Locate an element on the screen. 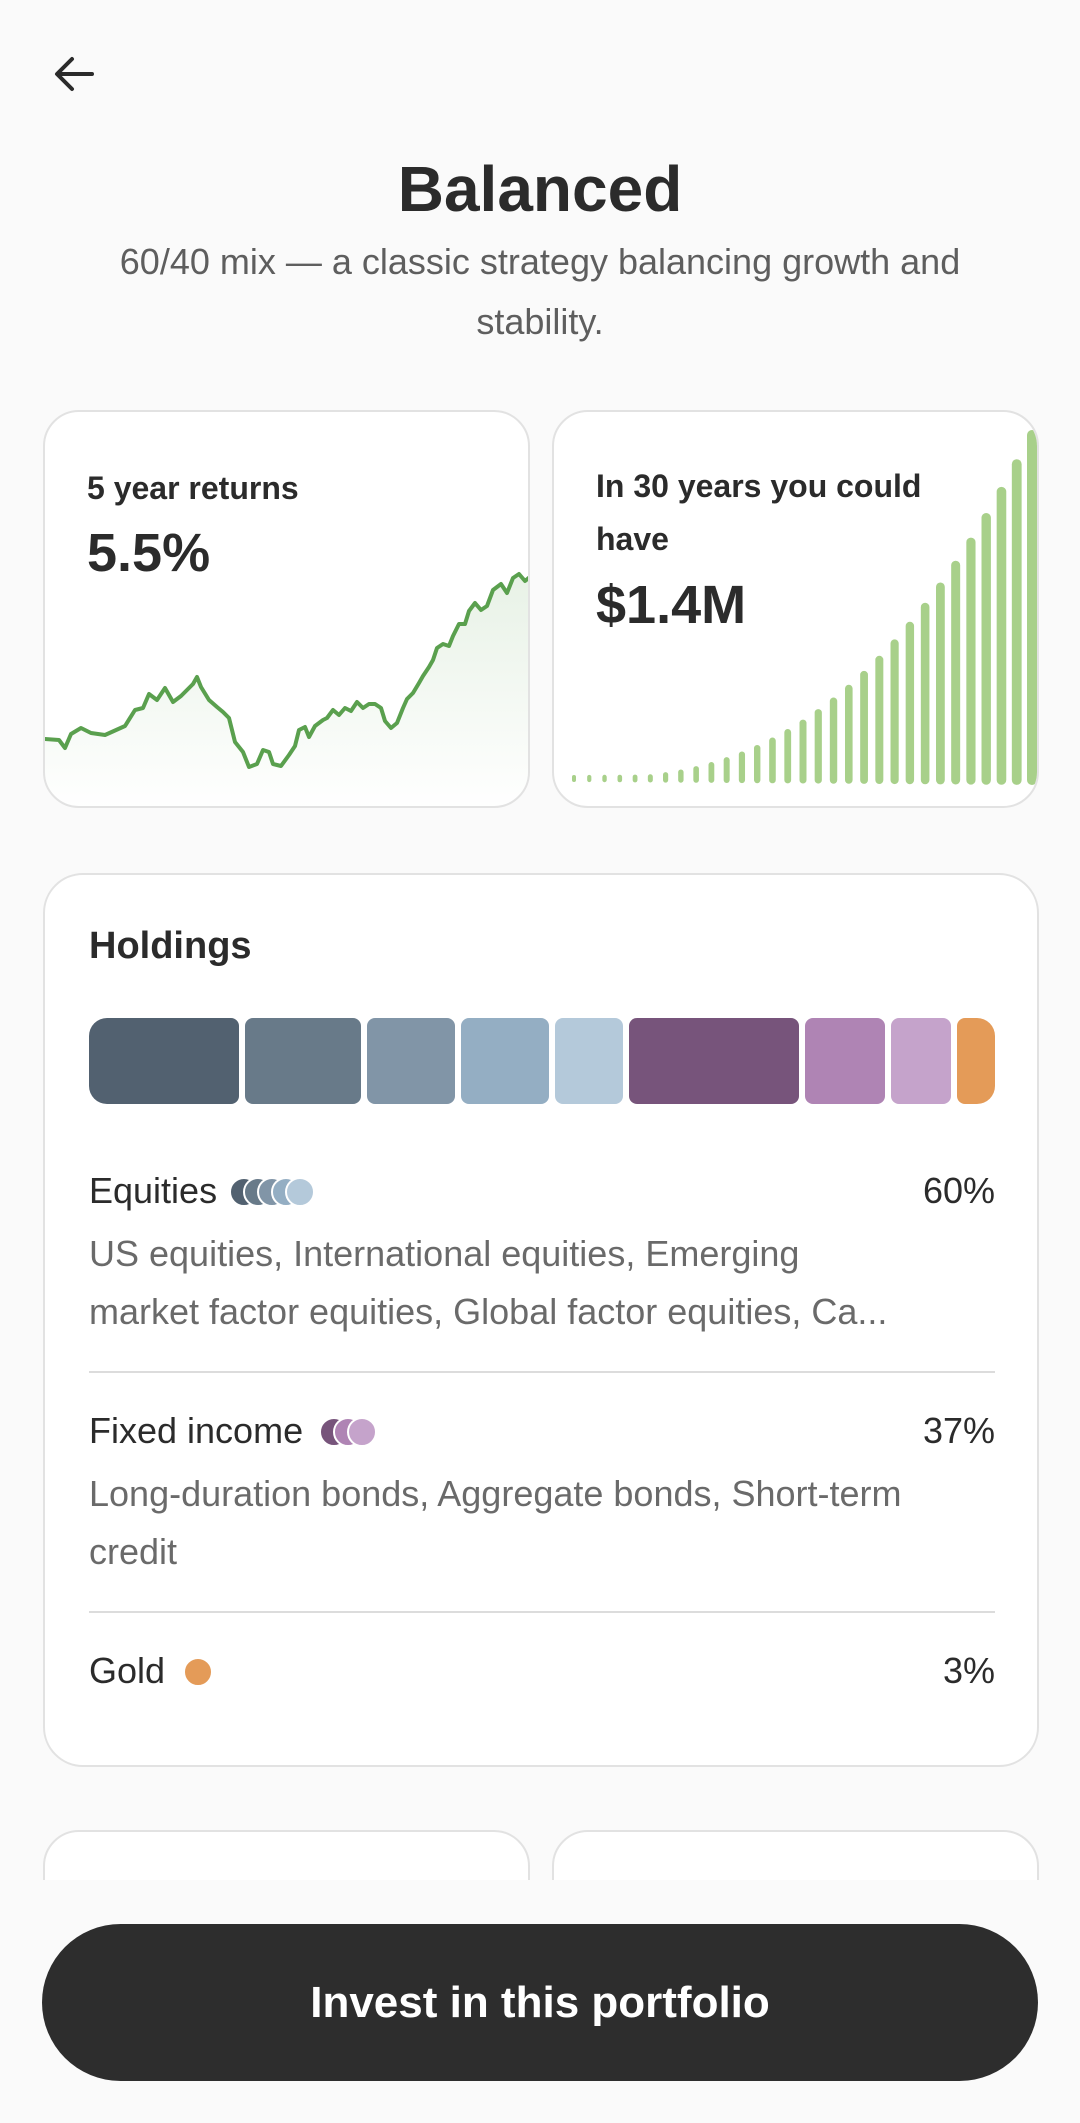  holding-name: Gold is located at coordinates (127, 1670).